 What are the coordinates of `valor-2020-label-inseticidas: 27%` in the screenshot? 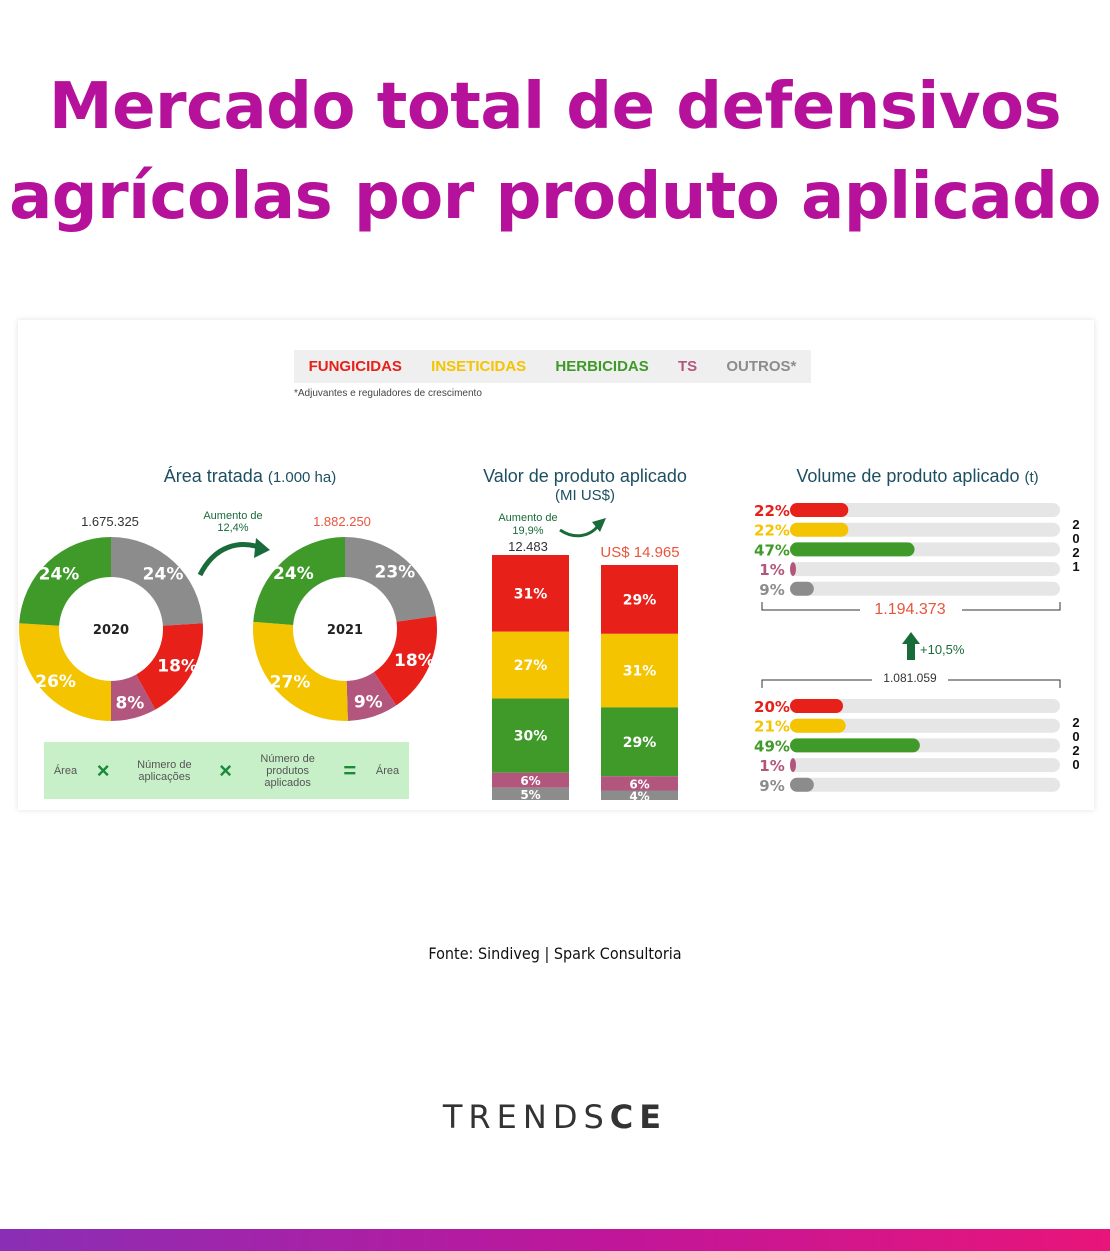 It's located at (531, 666).